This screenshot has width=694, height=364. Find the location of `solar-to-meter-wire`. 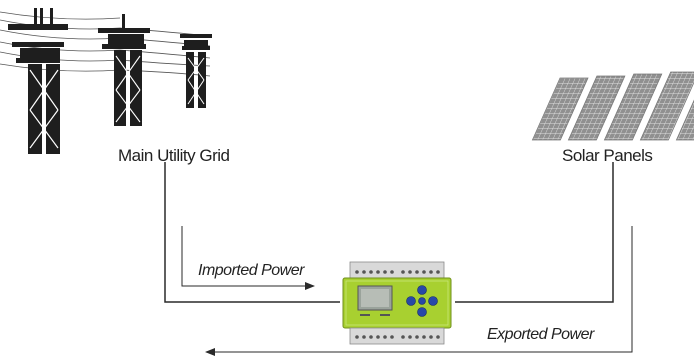

solar-to-meter-wire is located at coordinates (534, 232).